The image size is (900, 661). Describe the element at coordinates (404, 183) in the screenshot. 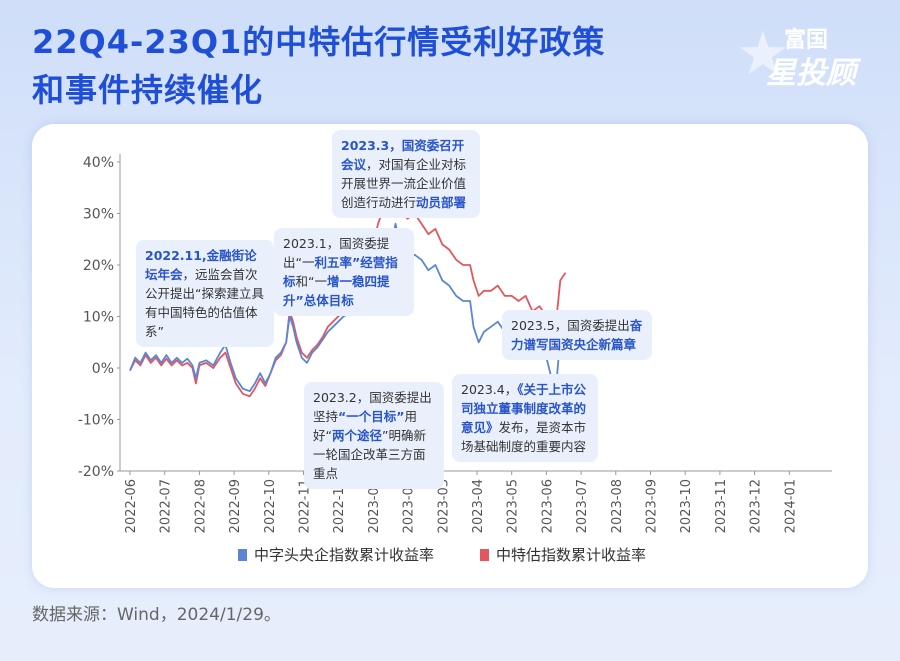

I see `annotation-text: ，对国有企业对标开展世界一流企业价值创造行动进行` at that location.